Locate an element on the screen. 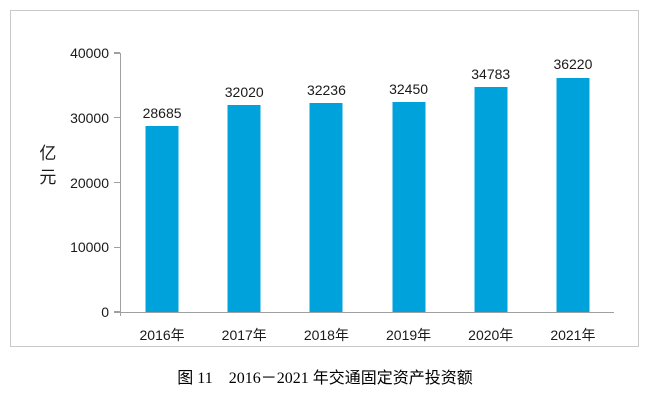 Image resolution: width=650 pixels, height=401 pixels. y-axis-tick-label: 40000 is located at coordinates (89, 53).